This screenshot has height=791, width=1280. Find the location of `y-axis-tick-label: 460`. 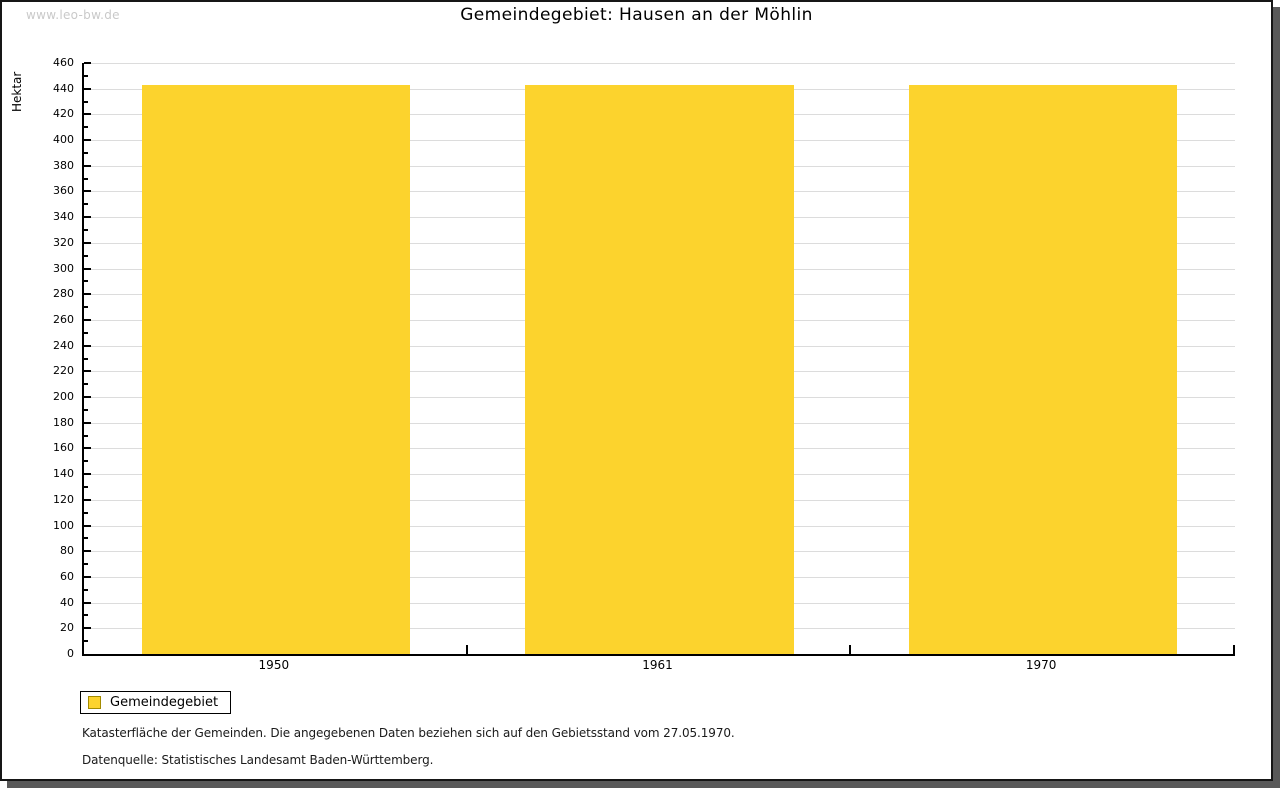

y-axis-tick-label: 460 is located at coordinates (63, 62).